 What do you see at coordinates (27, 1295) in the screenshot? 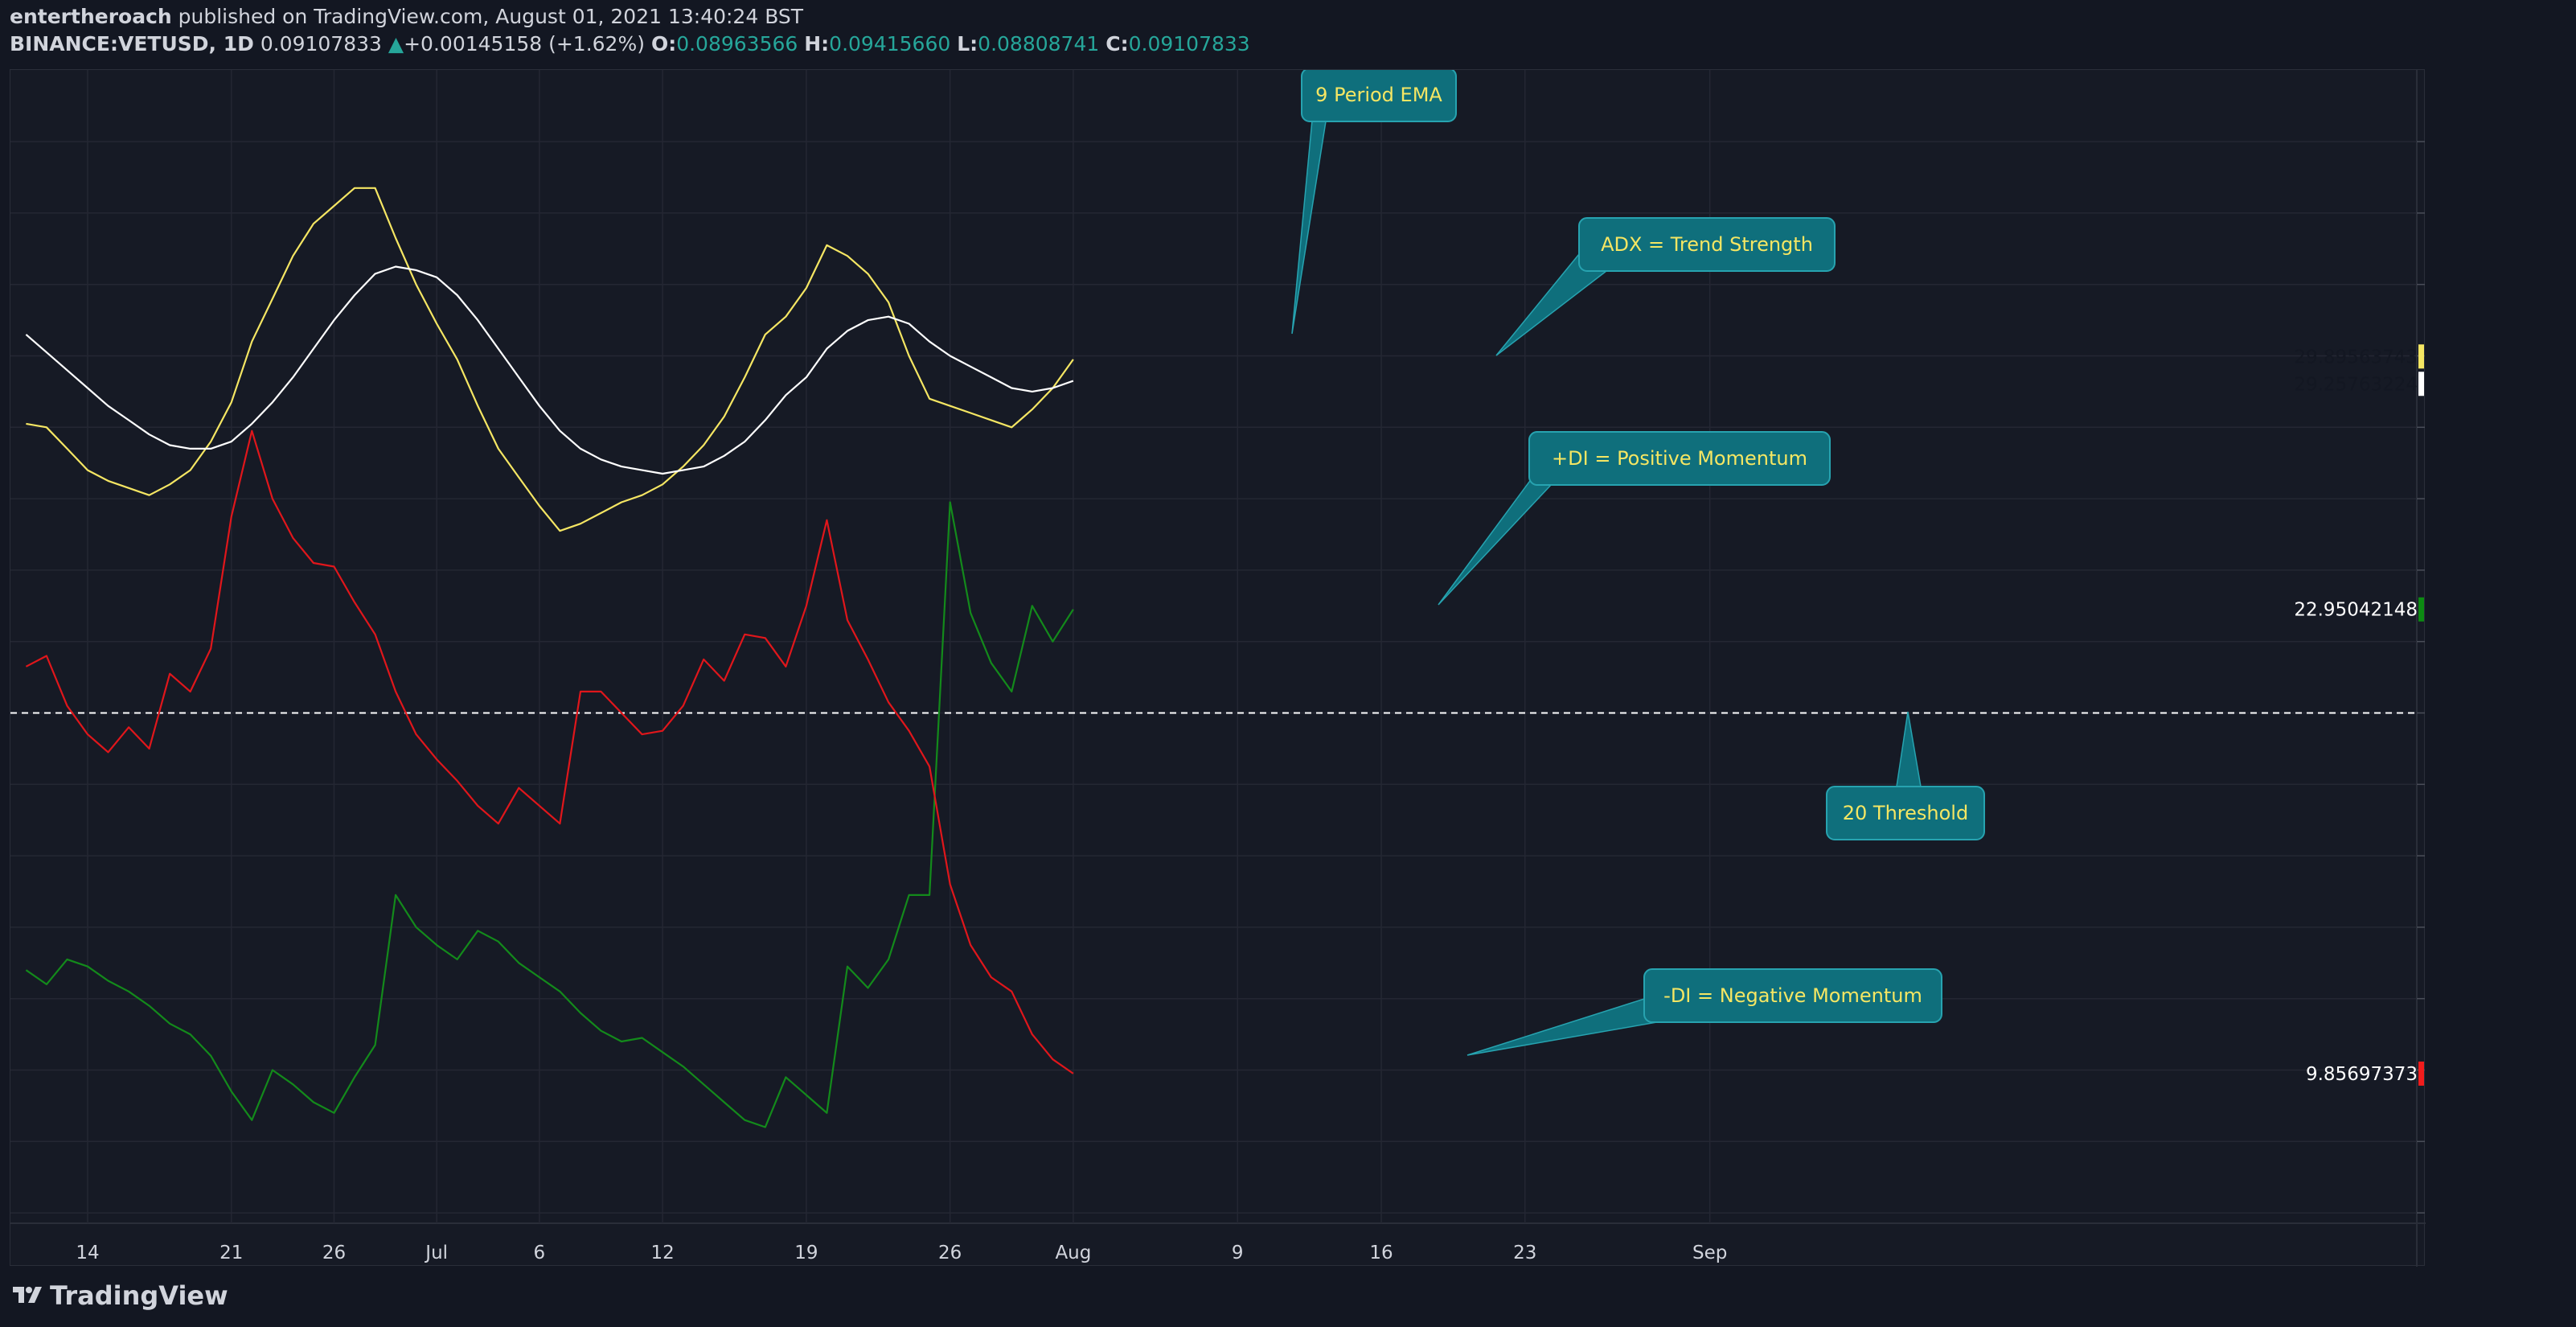
I see `tradingview-logo-icon` at bounding box center [27, 1295].